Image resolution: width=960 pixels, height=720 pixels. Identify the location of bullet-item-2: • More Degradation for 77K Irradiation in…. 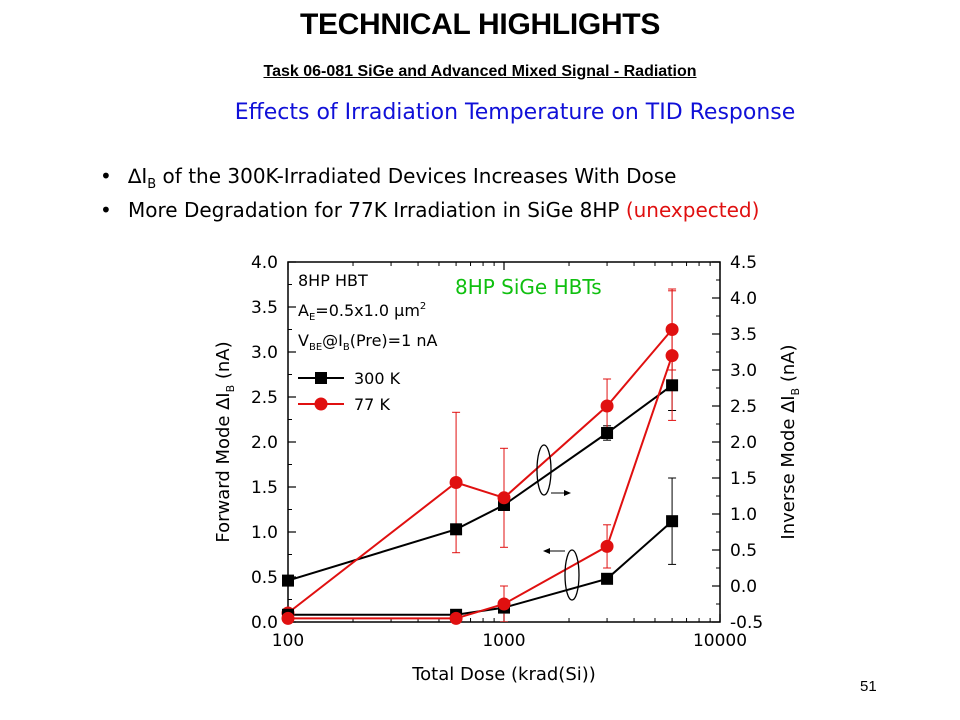
(429, 210).